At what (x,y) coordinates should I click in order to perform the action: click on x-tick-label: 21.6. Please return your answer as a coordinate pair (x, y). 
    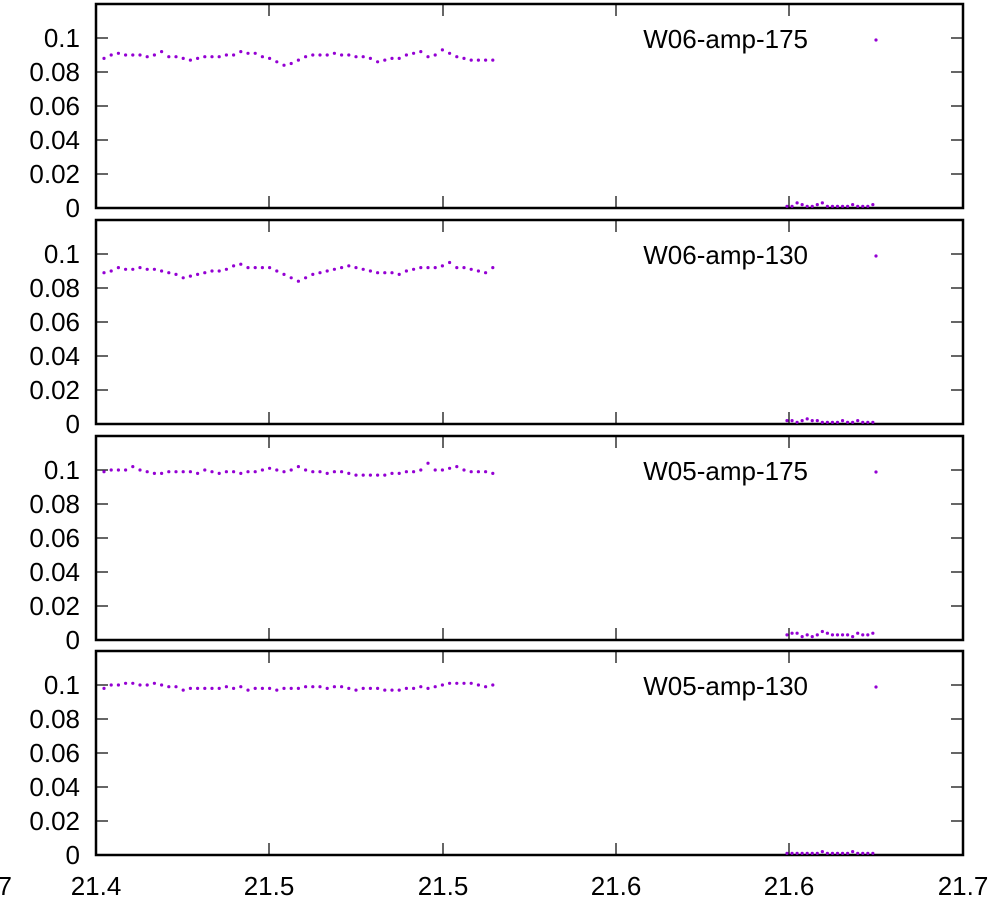
    Looking at the image, I should click on (789, 886).